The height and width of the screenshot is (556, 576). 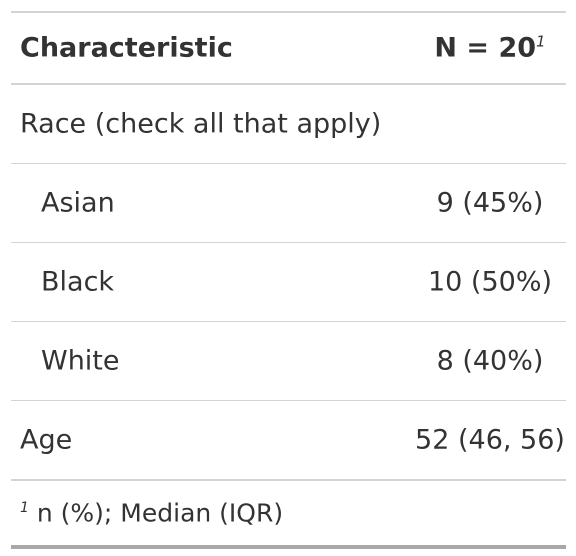 What do you see at coordinates (485, 48) in the screenshot?
I see `header-n-label: N = 20` at bounding box center [485, 48].